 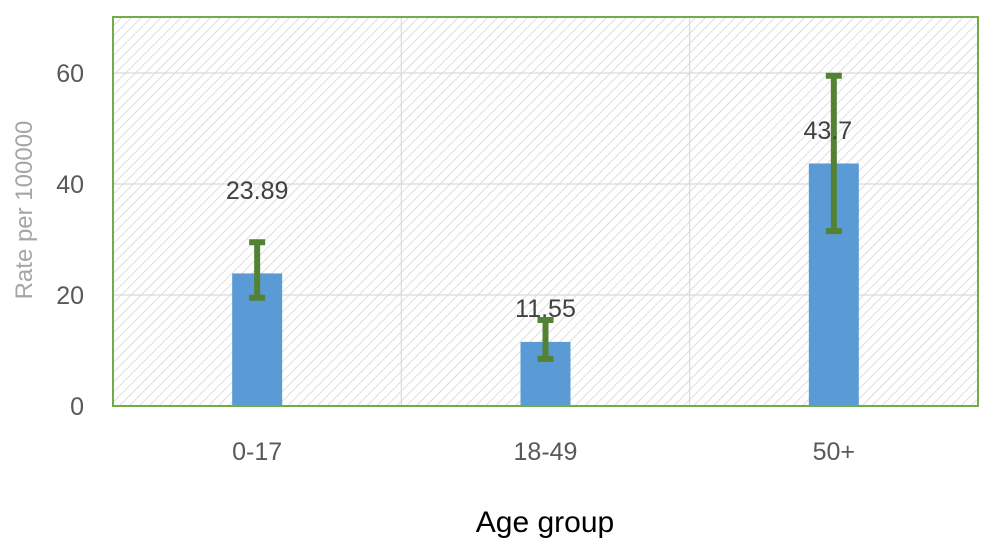 I want to click on x-tick-label: 18-49, so click(x=546, y=452).